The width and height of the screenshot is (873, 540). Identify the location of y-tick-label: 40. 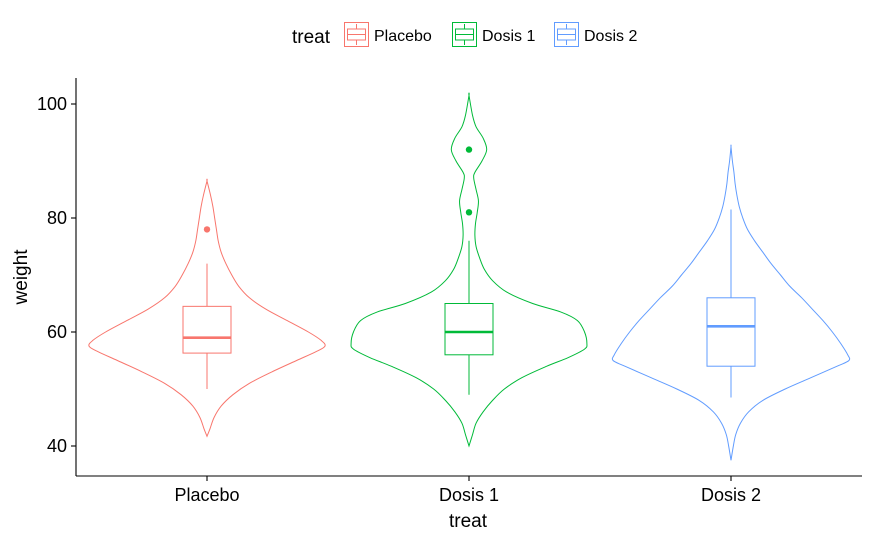
(57, 446).